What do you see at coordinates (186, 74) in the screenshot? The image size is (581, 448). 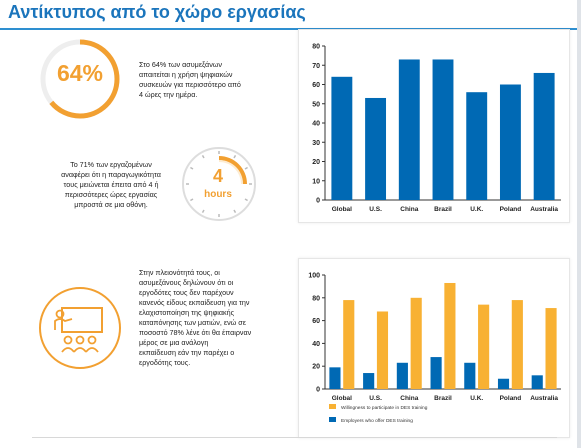 I see `stat-text-line: απαιτείται η χρήση ψηφιακών` at bounding box center [186, 74].